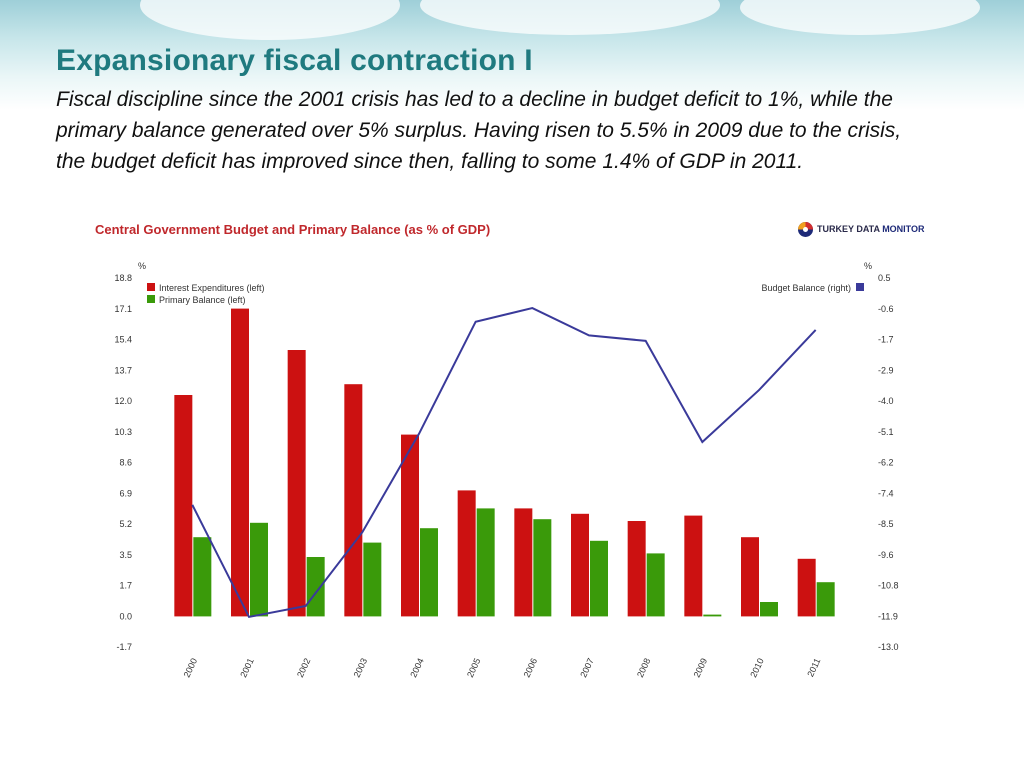 The image size is (1024, 768). I want to click on x-axis-tick: 2010, so click(757, 668).